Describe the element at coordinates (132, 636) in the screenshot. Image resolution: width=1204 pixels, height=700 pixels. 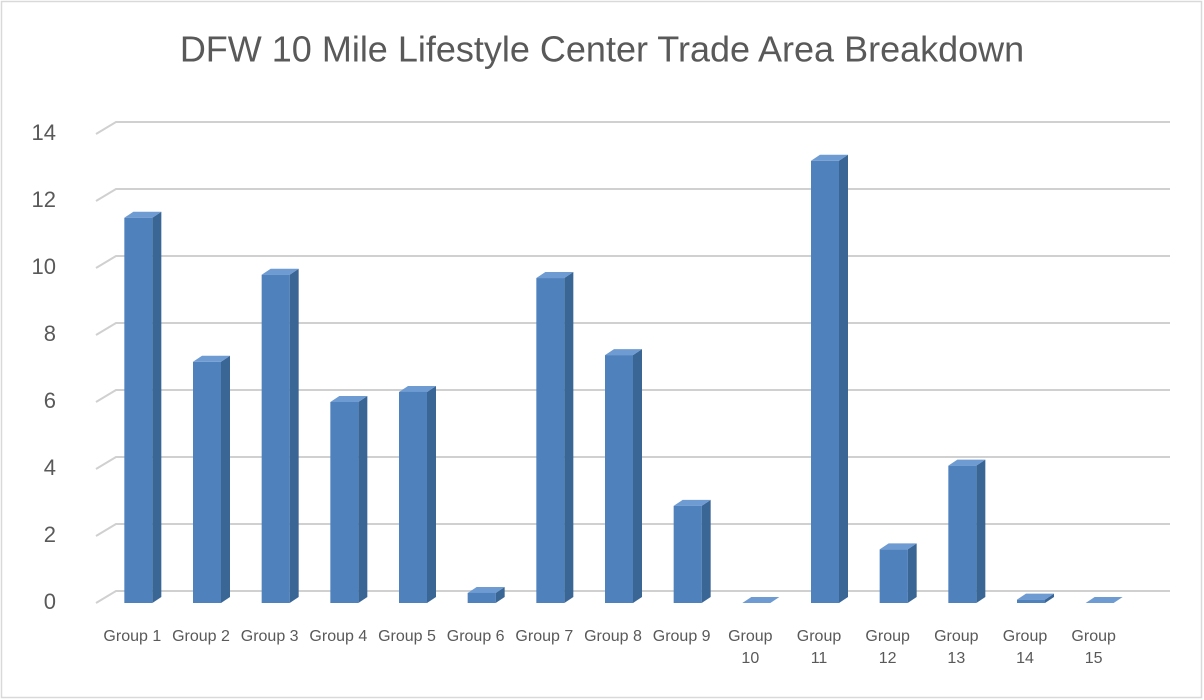
I see `x-tick-label: Group 1` at that location.